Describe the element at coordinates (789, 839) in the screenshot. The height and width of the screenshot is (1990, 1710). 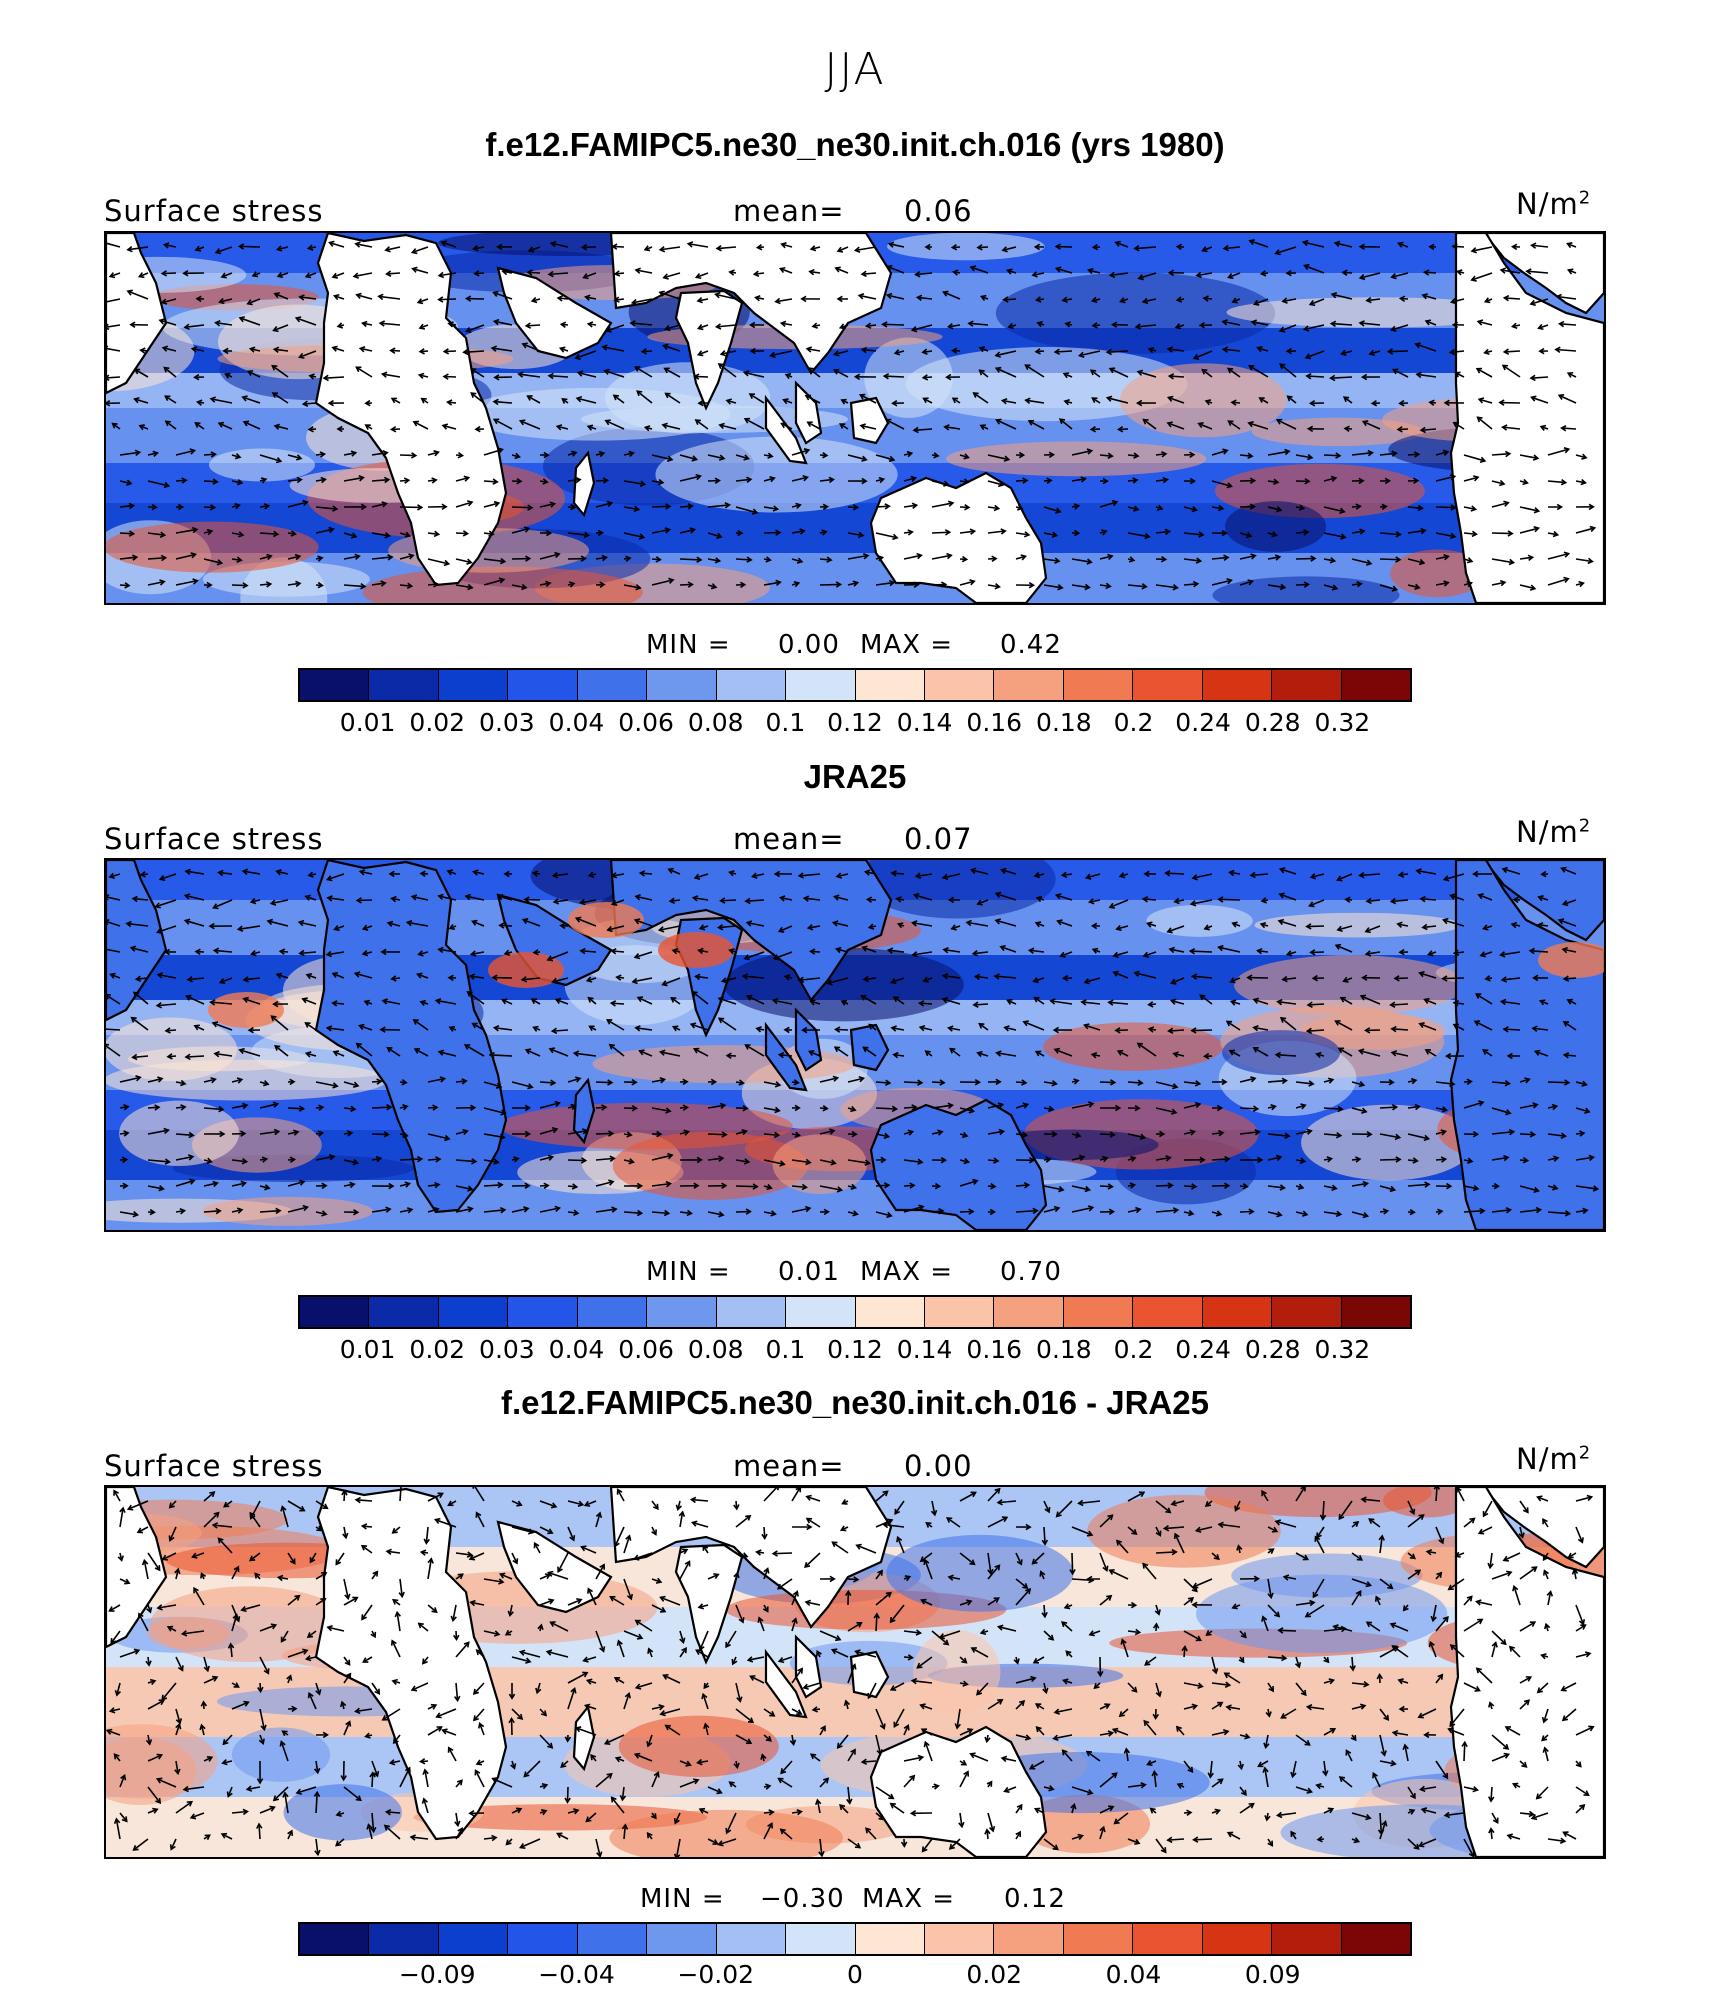
I see `panel-2-mean-label: mean=` at that location.